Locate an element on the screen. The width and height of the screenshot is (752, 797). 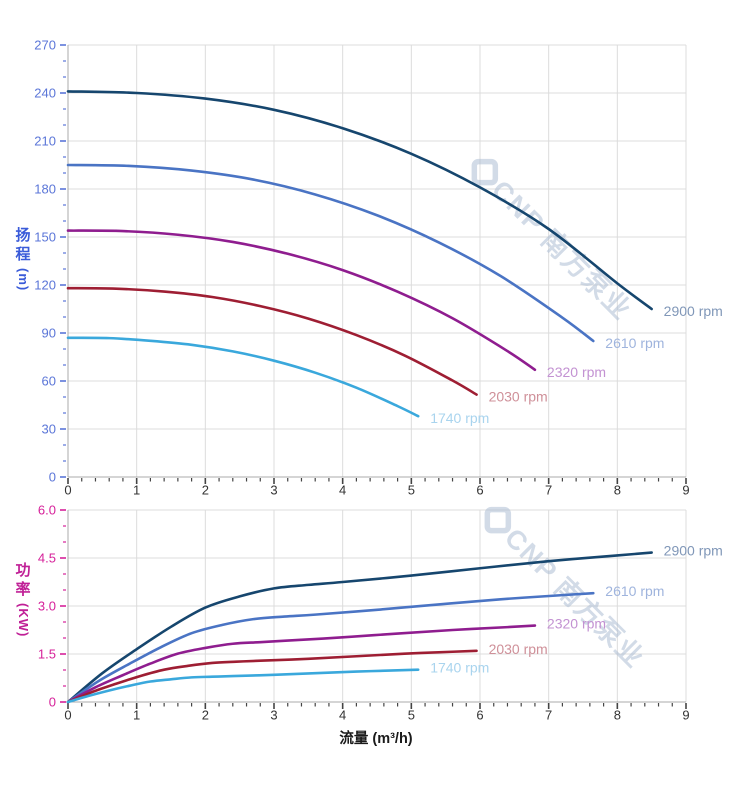
y-tick-label: 60 is located at coordinates (49, 381).